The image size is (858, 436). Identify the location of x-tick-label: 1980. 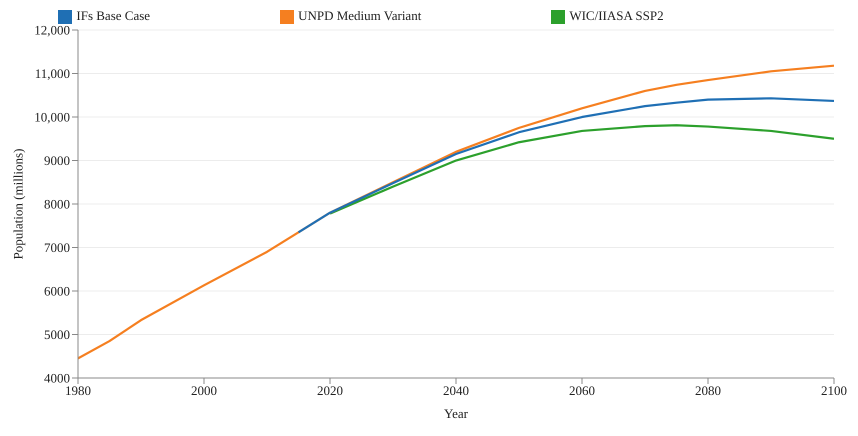
(78, 390).